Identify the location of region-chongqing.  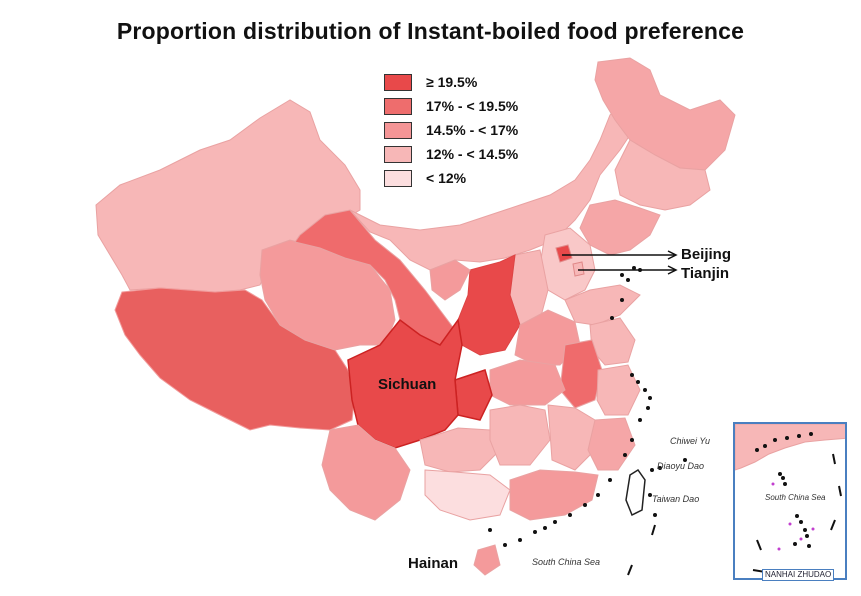
(473, 395).